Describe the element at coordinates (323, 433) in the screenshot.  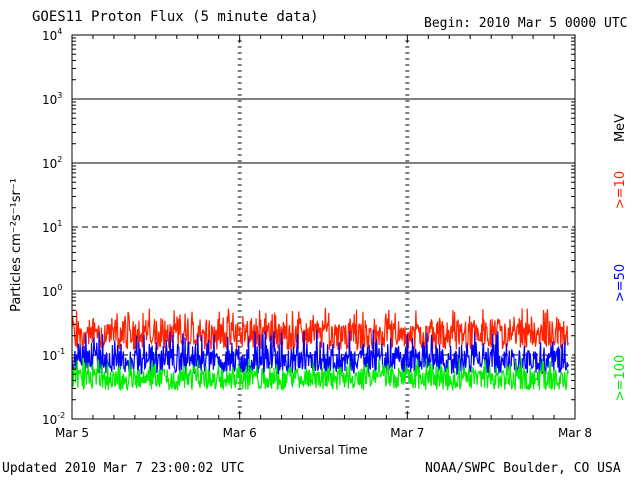
I see `x-tick-labels: Mar 5 Mar 6 Mar 7 Mar 8` at that location.